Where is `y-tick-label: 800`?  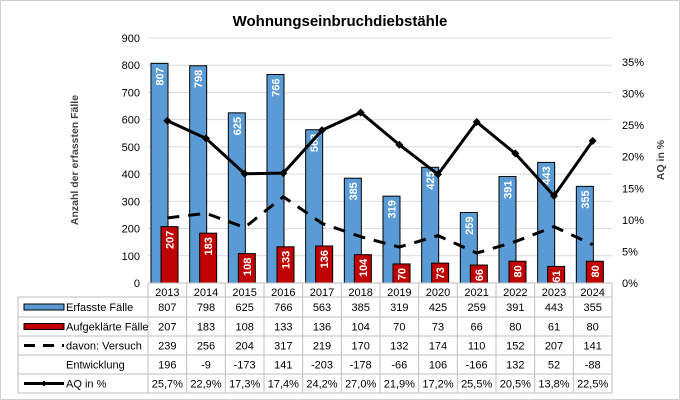 y-tick-label: 800 is located at coordinates (131, 66).